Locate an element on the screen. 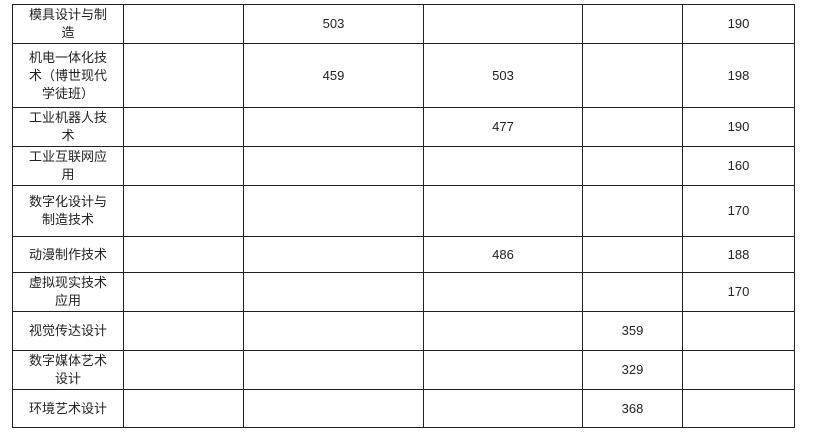 Image resolution: width=814 pixels, height=437 pixels. major-name-cell: 数字化设计与制造技术 is located at coordinates (68, 211).